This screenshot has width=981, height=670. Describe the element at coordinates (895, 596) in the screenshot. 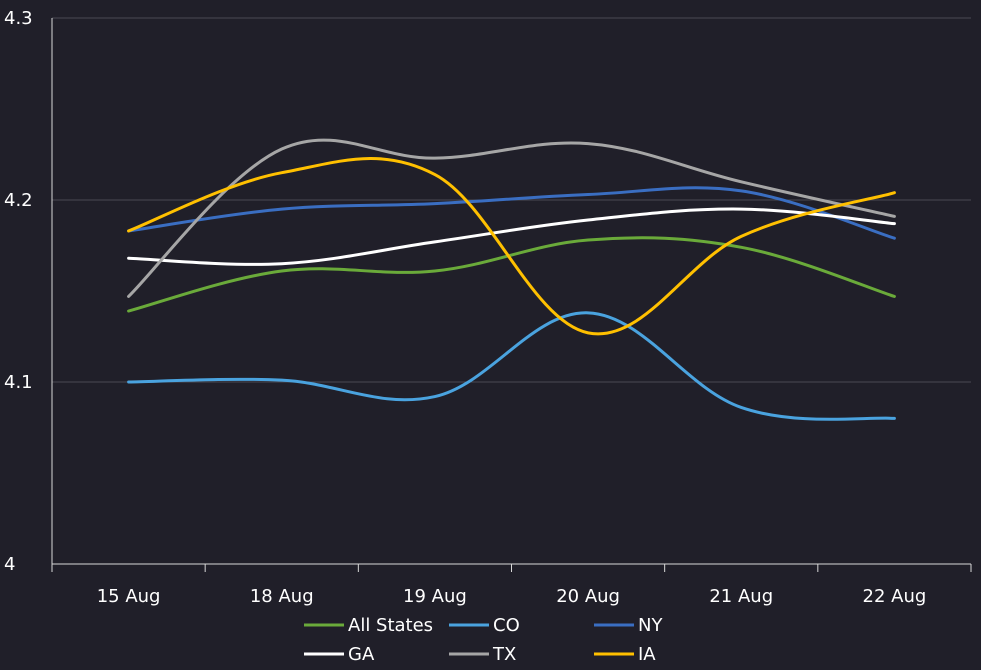

I see `x-tick-label: 22 Aug` at that location.